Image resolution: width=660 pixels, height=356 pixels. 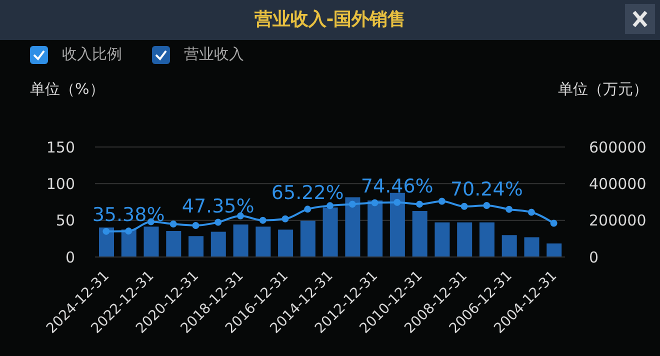 What do you see at coordinates (617, 221) in the screenshot?
I see `y2-tick-label: 200000` at bounding box center [617, 221].